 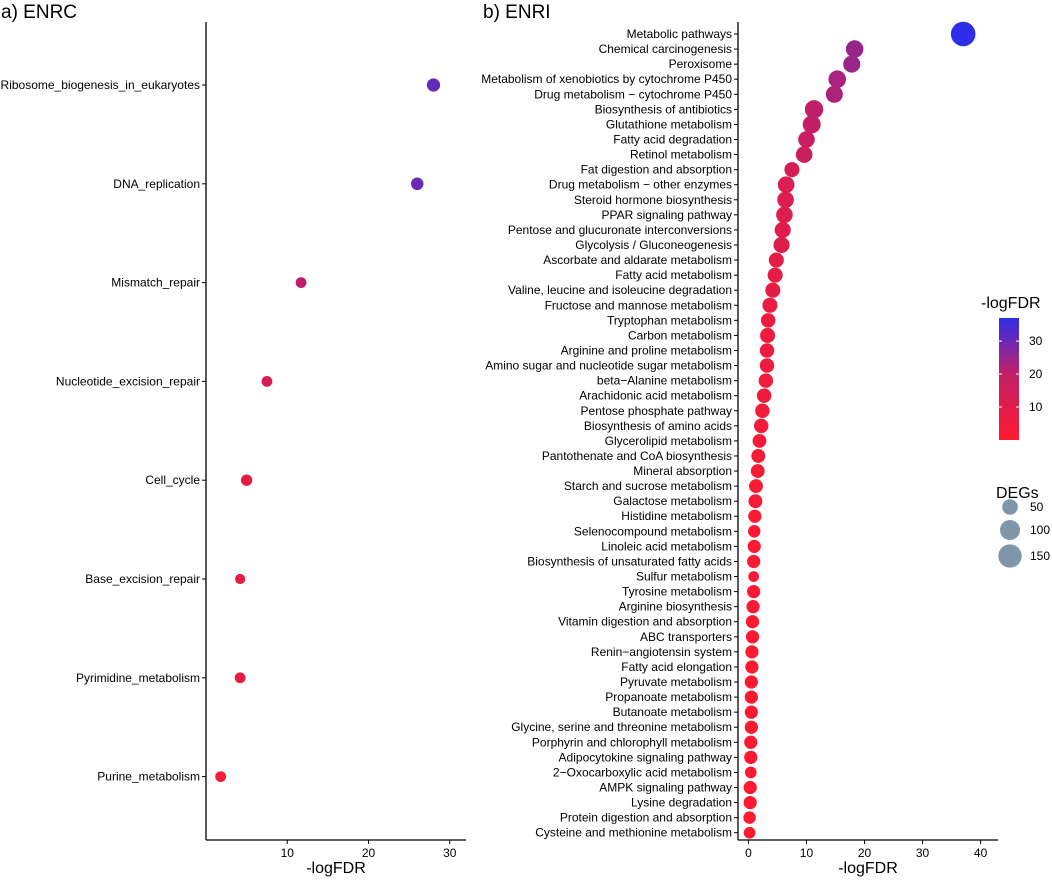 I want to click on y-tick-label: Pantothenate and CoA biosynthesis, so click(x=637, y=456).